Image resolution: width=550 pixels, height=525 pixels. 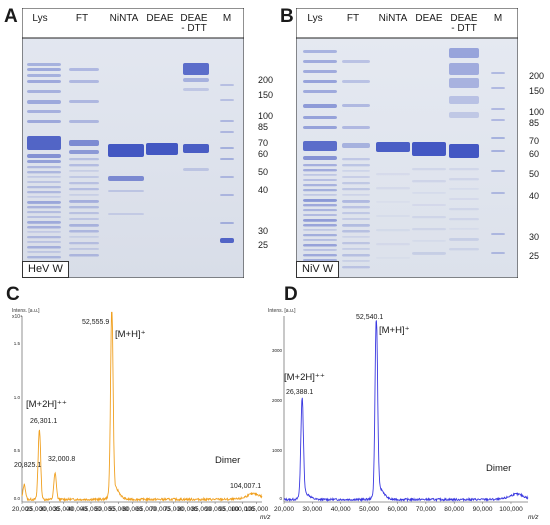 What do you see at coordinates (17, 317) in the screenshot?
I see `y-axis-exponent: x10⁴` at bounding box center [17, 317].